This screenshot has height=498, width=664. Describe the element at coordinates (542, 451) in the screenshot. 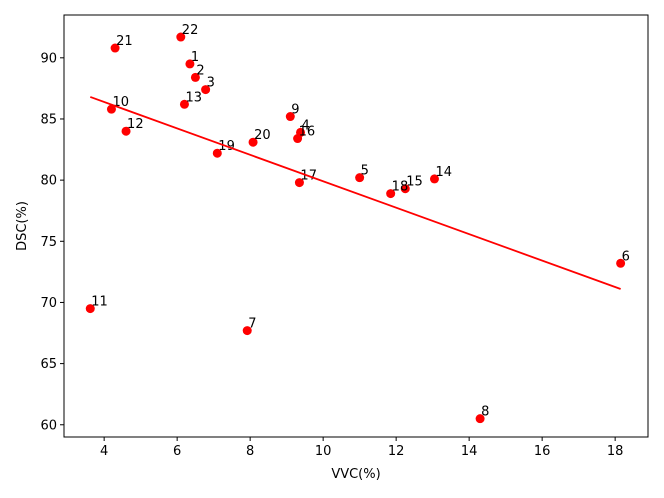

I see `x-tick-label: 16` at that location.